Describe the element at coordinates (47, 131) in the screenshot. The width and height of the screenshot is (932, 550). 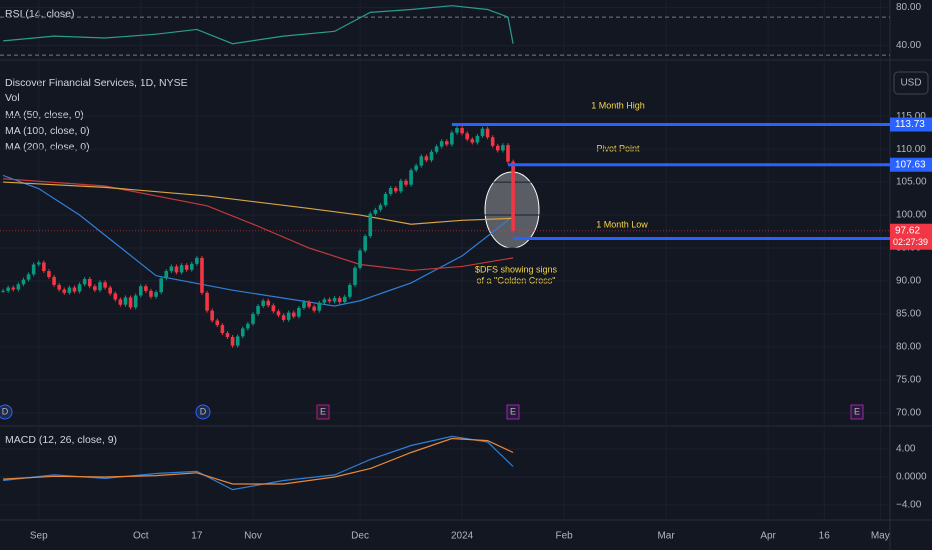
I see `ma-legend: MA (100, close, 0)` at that location.